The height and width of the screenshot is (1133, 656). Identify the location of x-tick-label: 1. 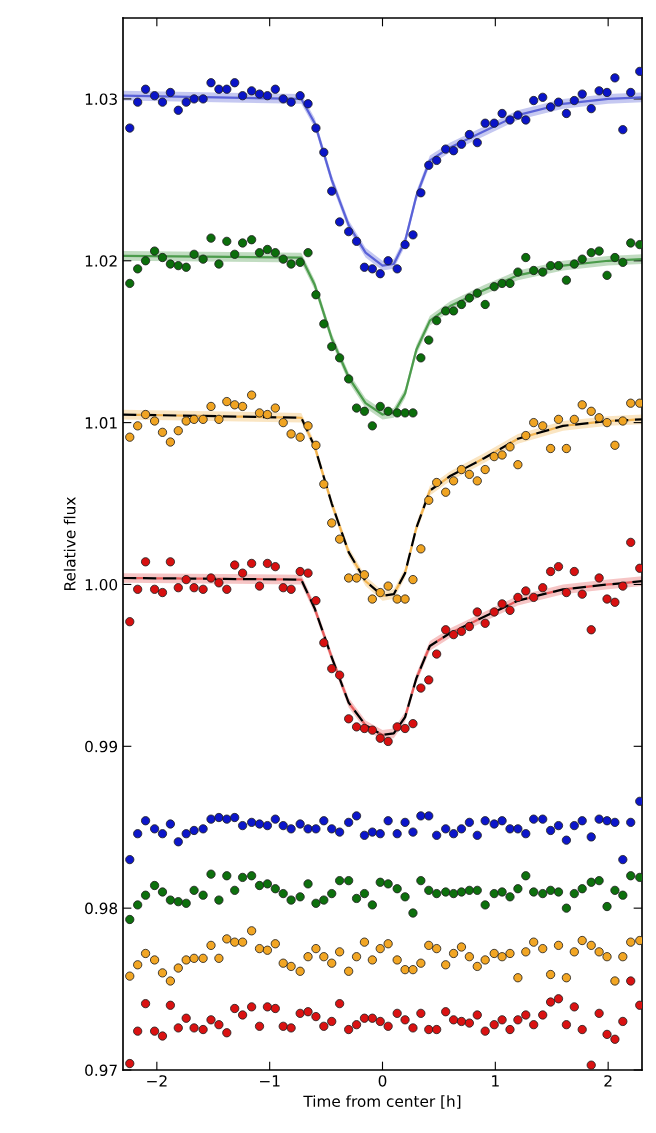
(495, 1081).